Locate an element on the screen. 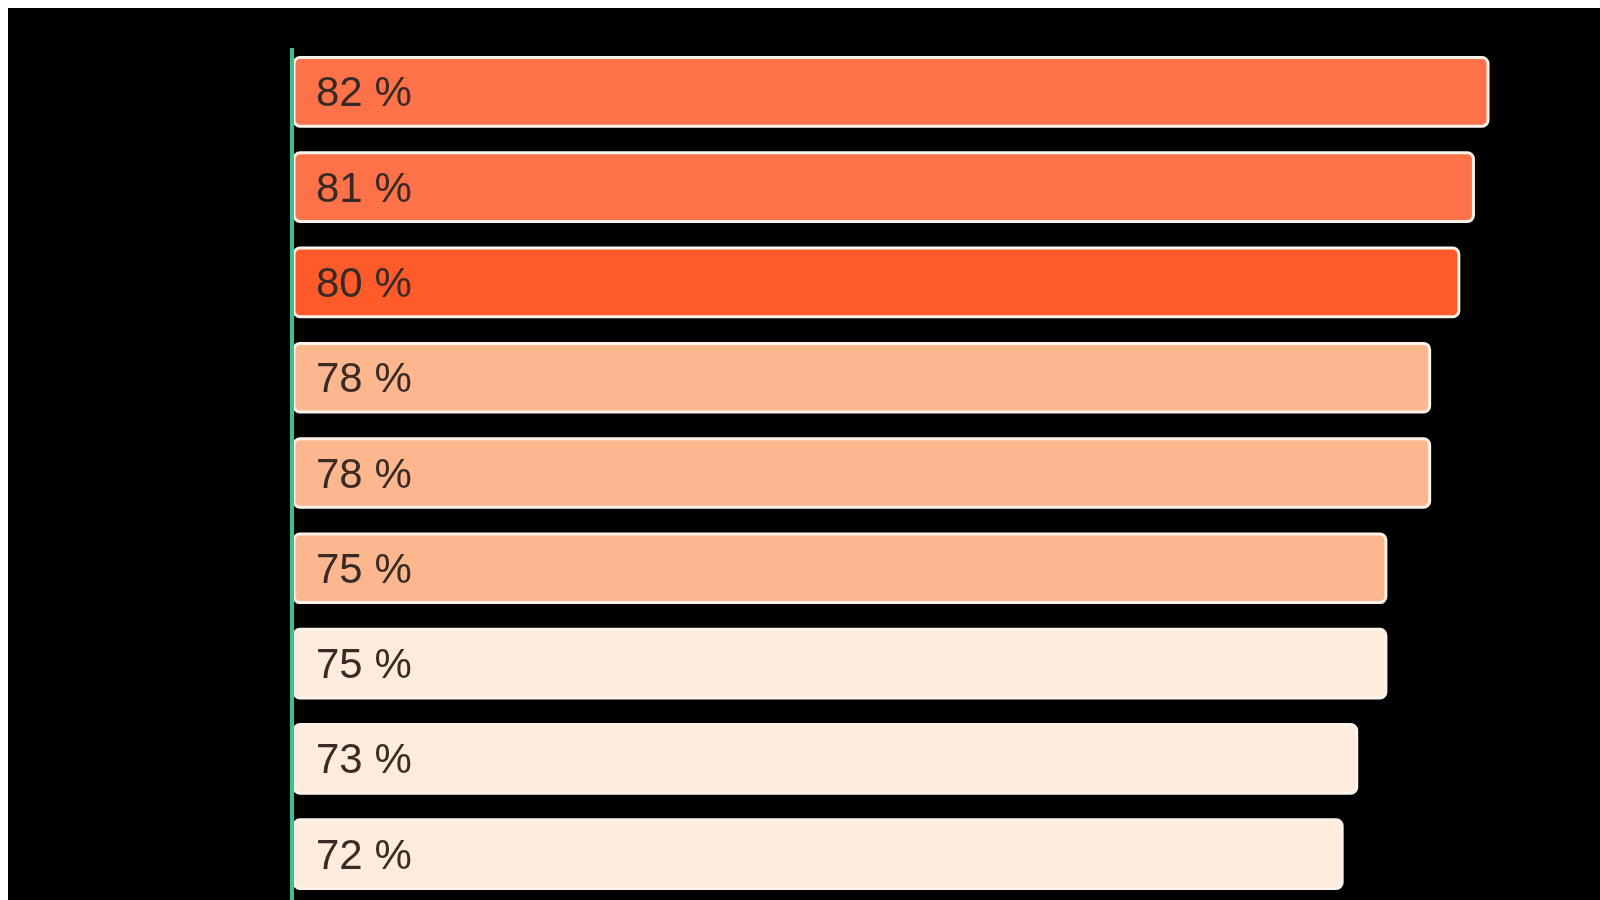 This screenshot has width=1600, height=900. data-label: 73 % is located at coordinates (364, 759).